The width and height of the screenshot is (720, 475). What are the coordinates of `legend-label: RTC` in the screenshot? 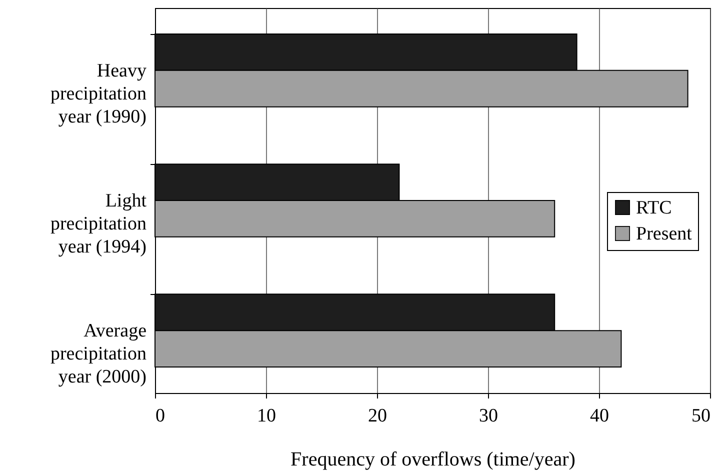 It's located at (654, 208).